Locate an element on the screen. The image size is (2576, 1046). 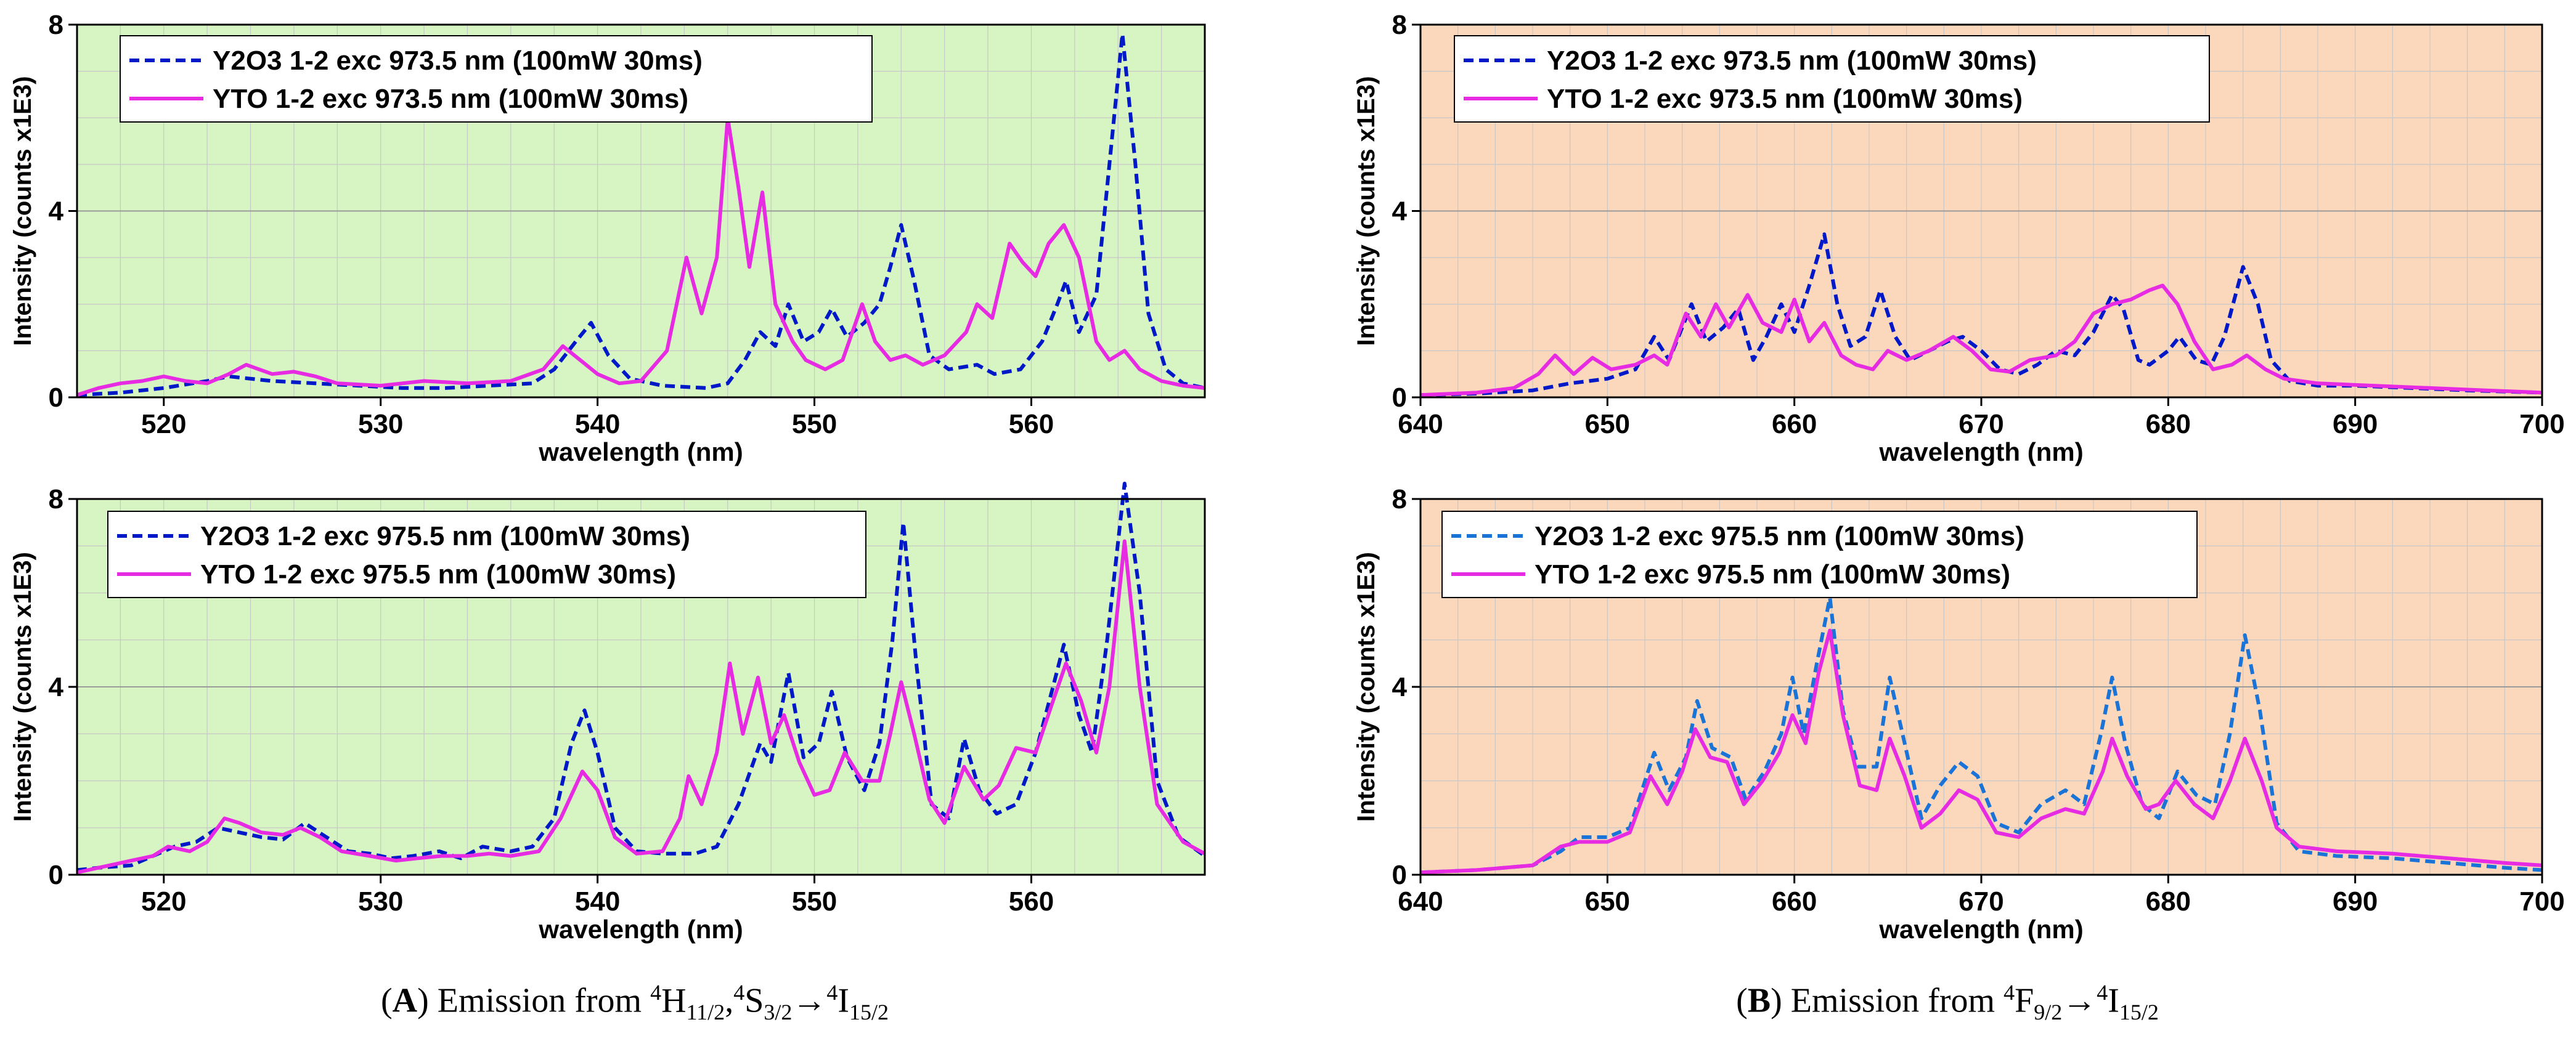
caption-a: (A) Emission from 4H11/2,4S3/2→4I15/2 is located at coordinates (634, 1002).